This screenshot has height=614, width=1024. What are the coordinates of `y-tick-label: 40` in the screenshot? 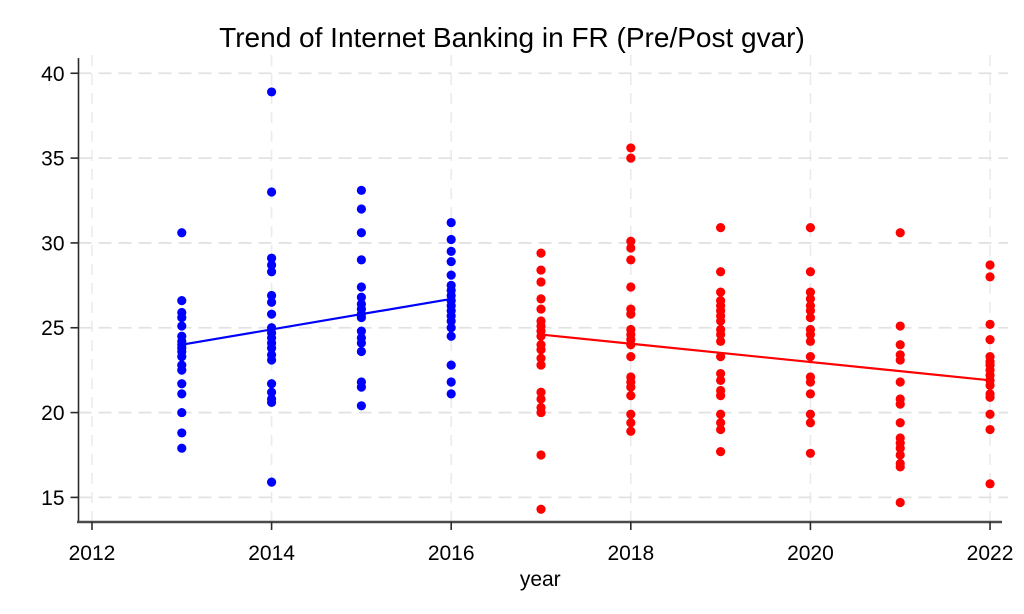 It's located at (52, 74).